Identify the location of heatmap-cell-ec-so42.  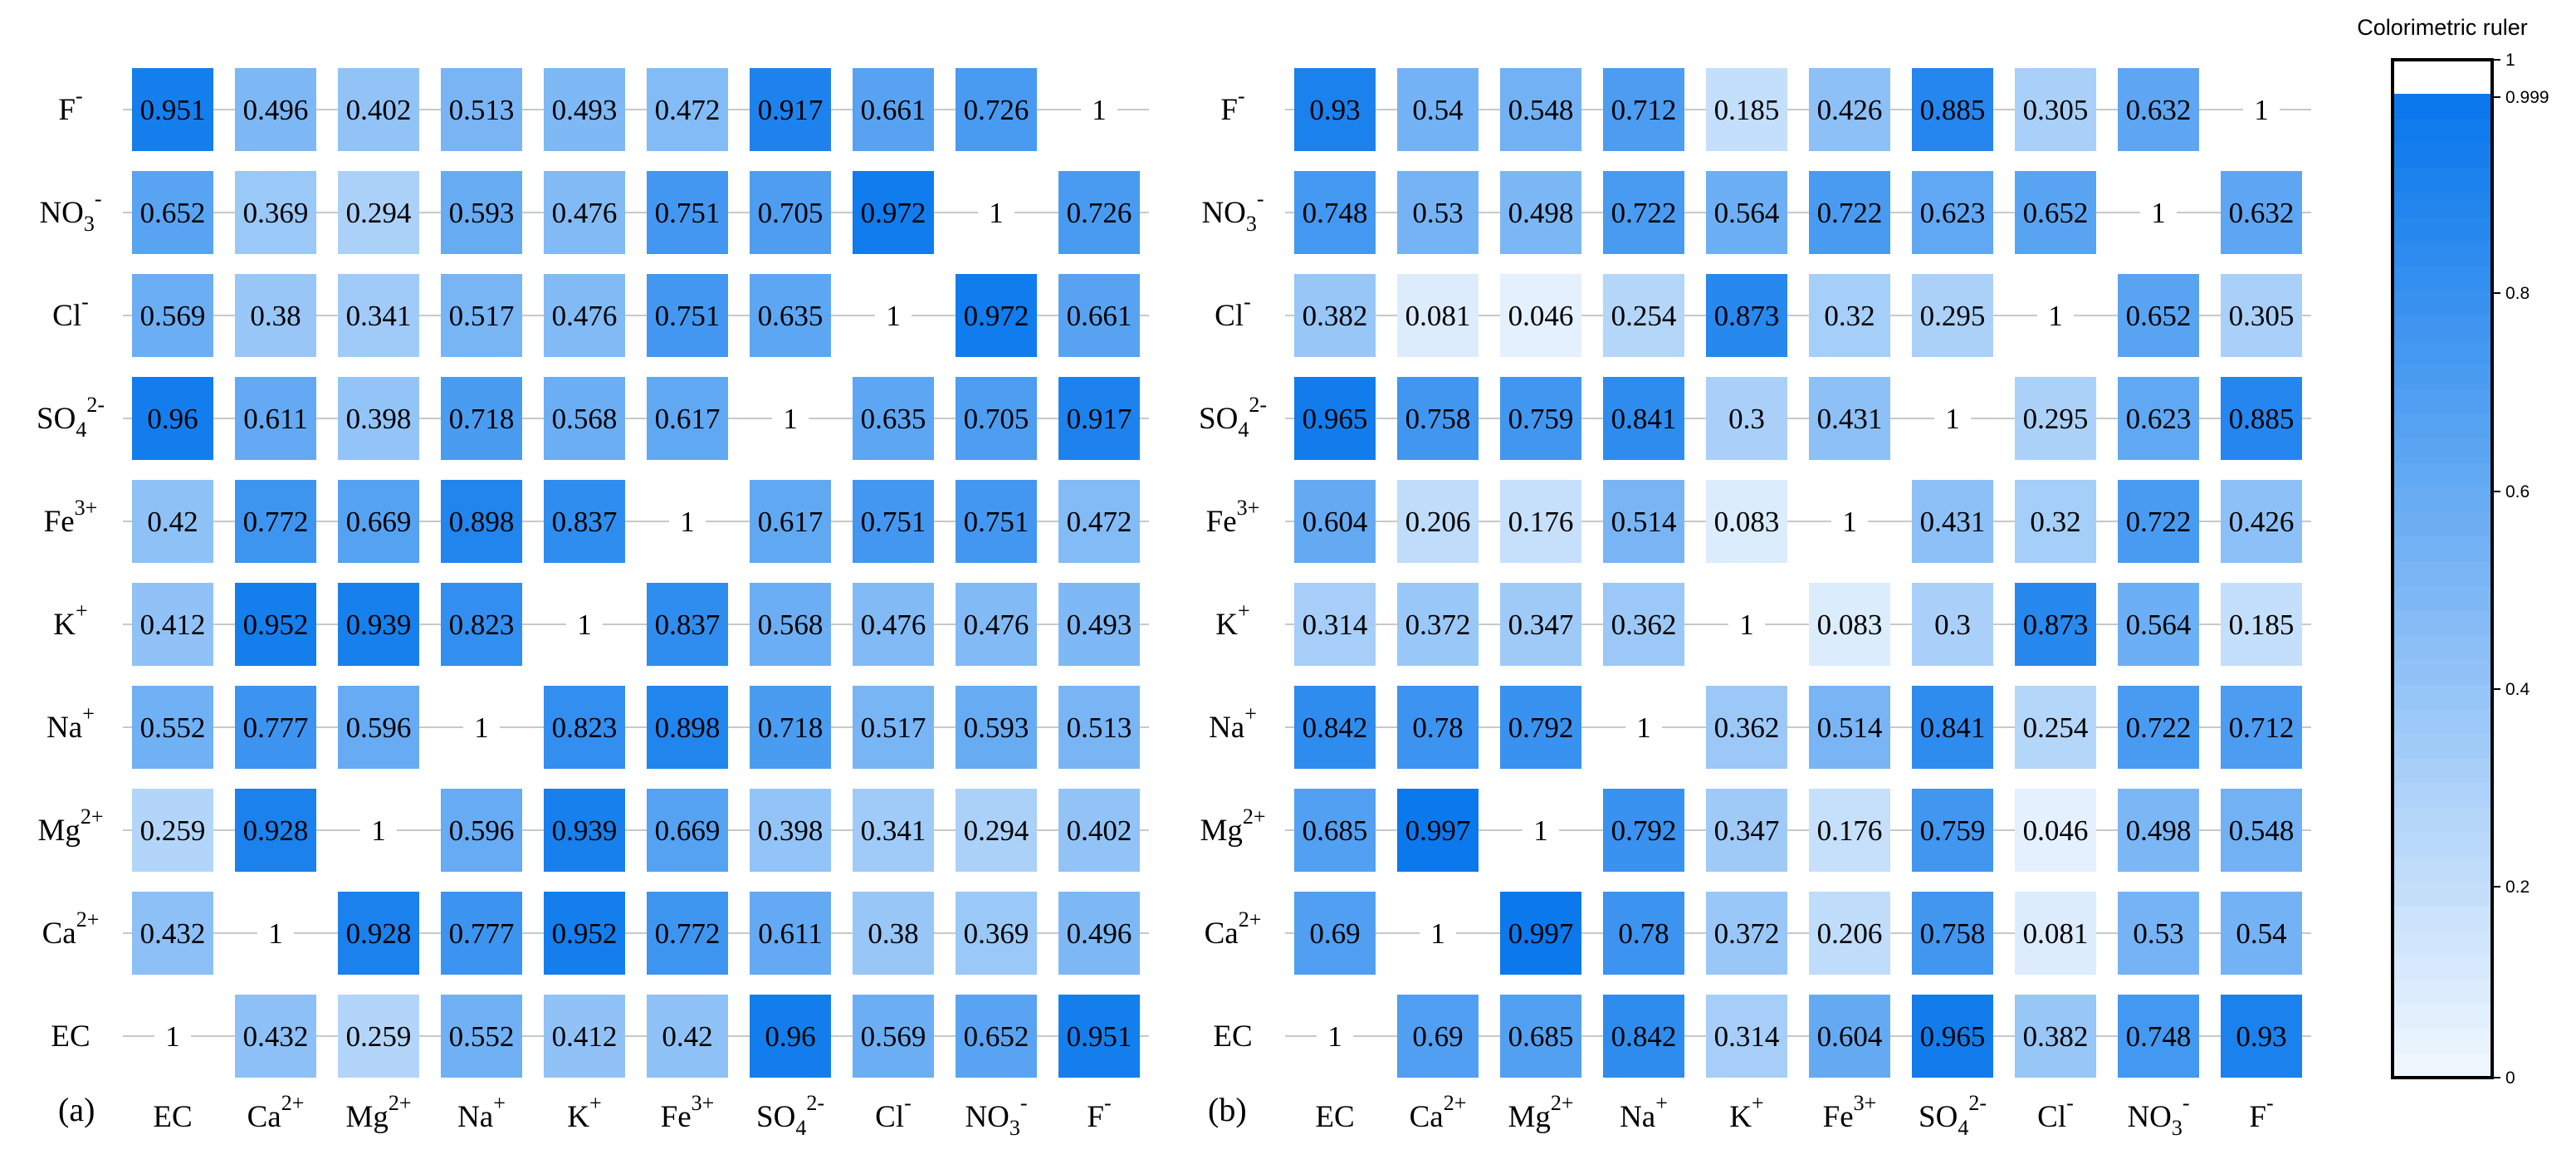
(790, 1036).